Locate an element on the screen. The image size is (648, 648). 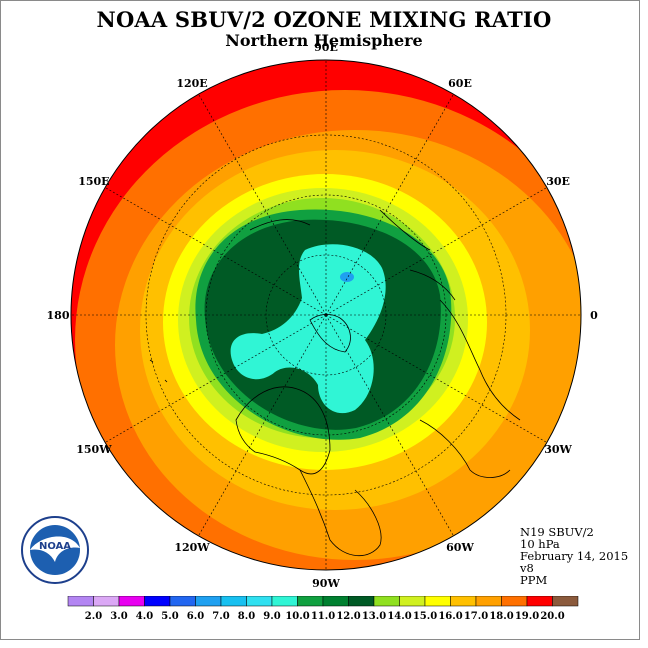
map-title: NOAA SBUV/2 OZONE MIXING RATIO is located at coordinates (324, 19).